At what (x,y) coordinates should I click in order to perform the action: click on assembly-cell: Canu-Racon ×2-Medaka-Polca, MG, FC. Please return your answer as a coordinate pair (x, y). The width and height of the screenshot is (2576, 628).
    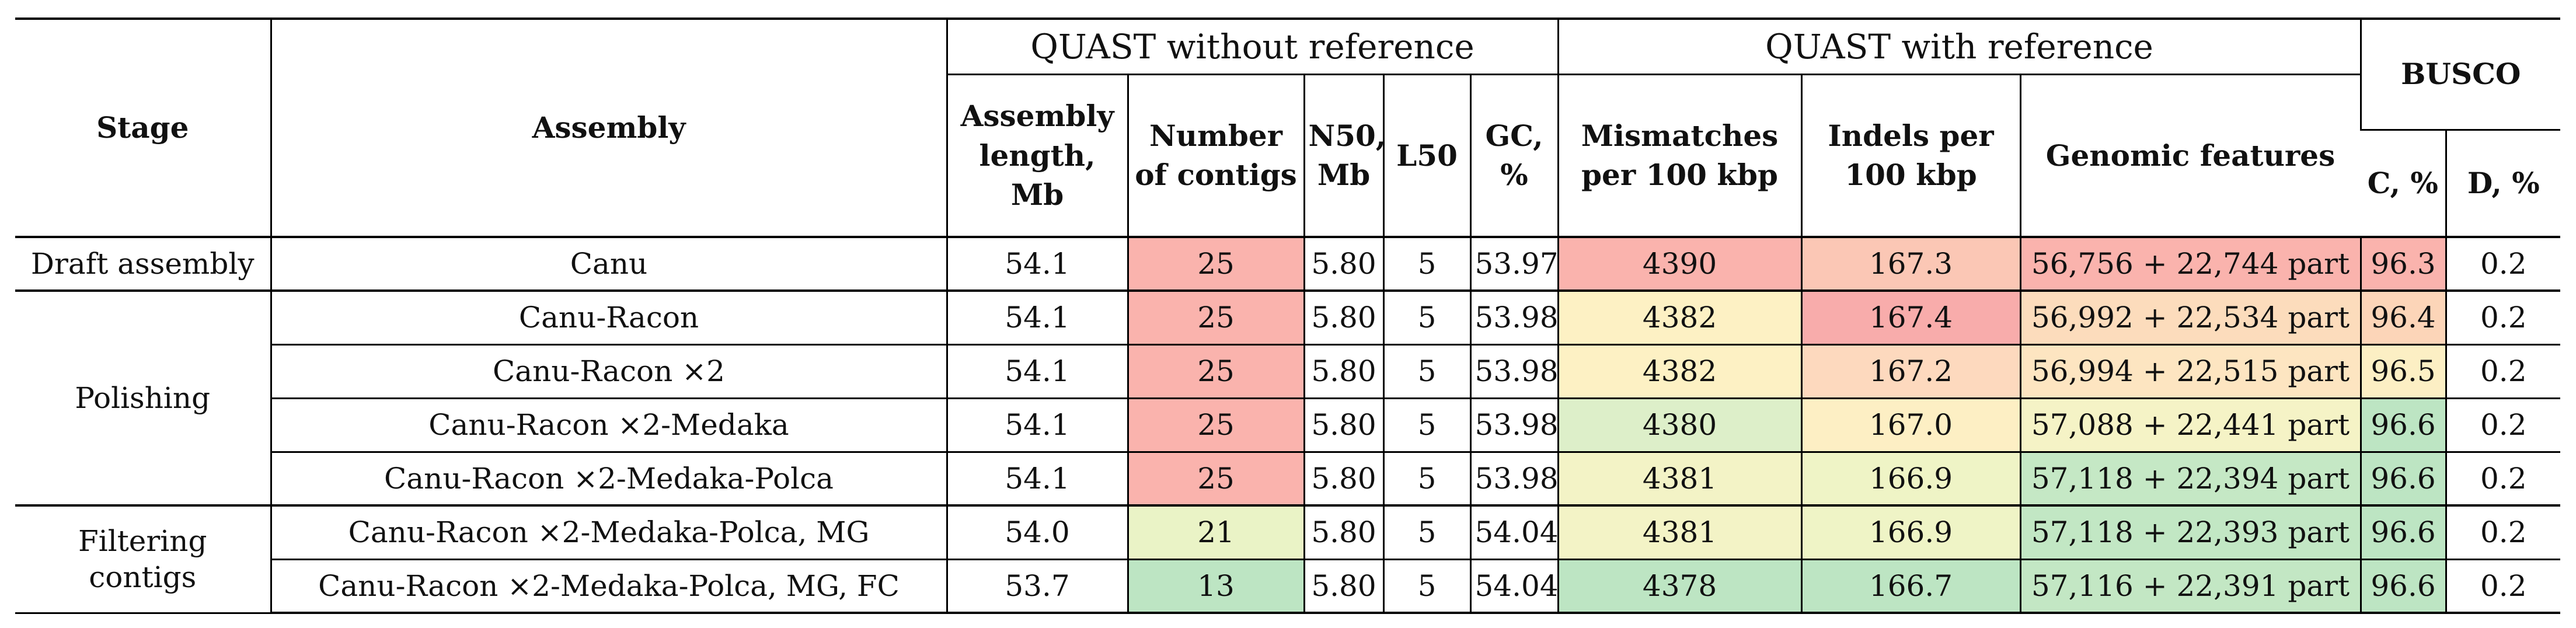
    Looking at the image, I should click on (610, 586).